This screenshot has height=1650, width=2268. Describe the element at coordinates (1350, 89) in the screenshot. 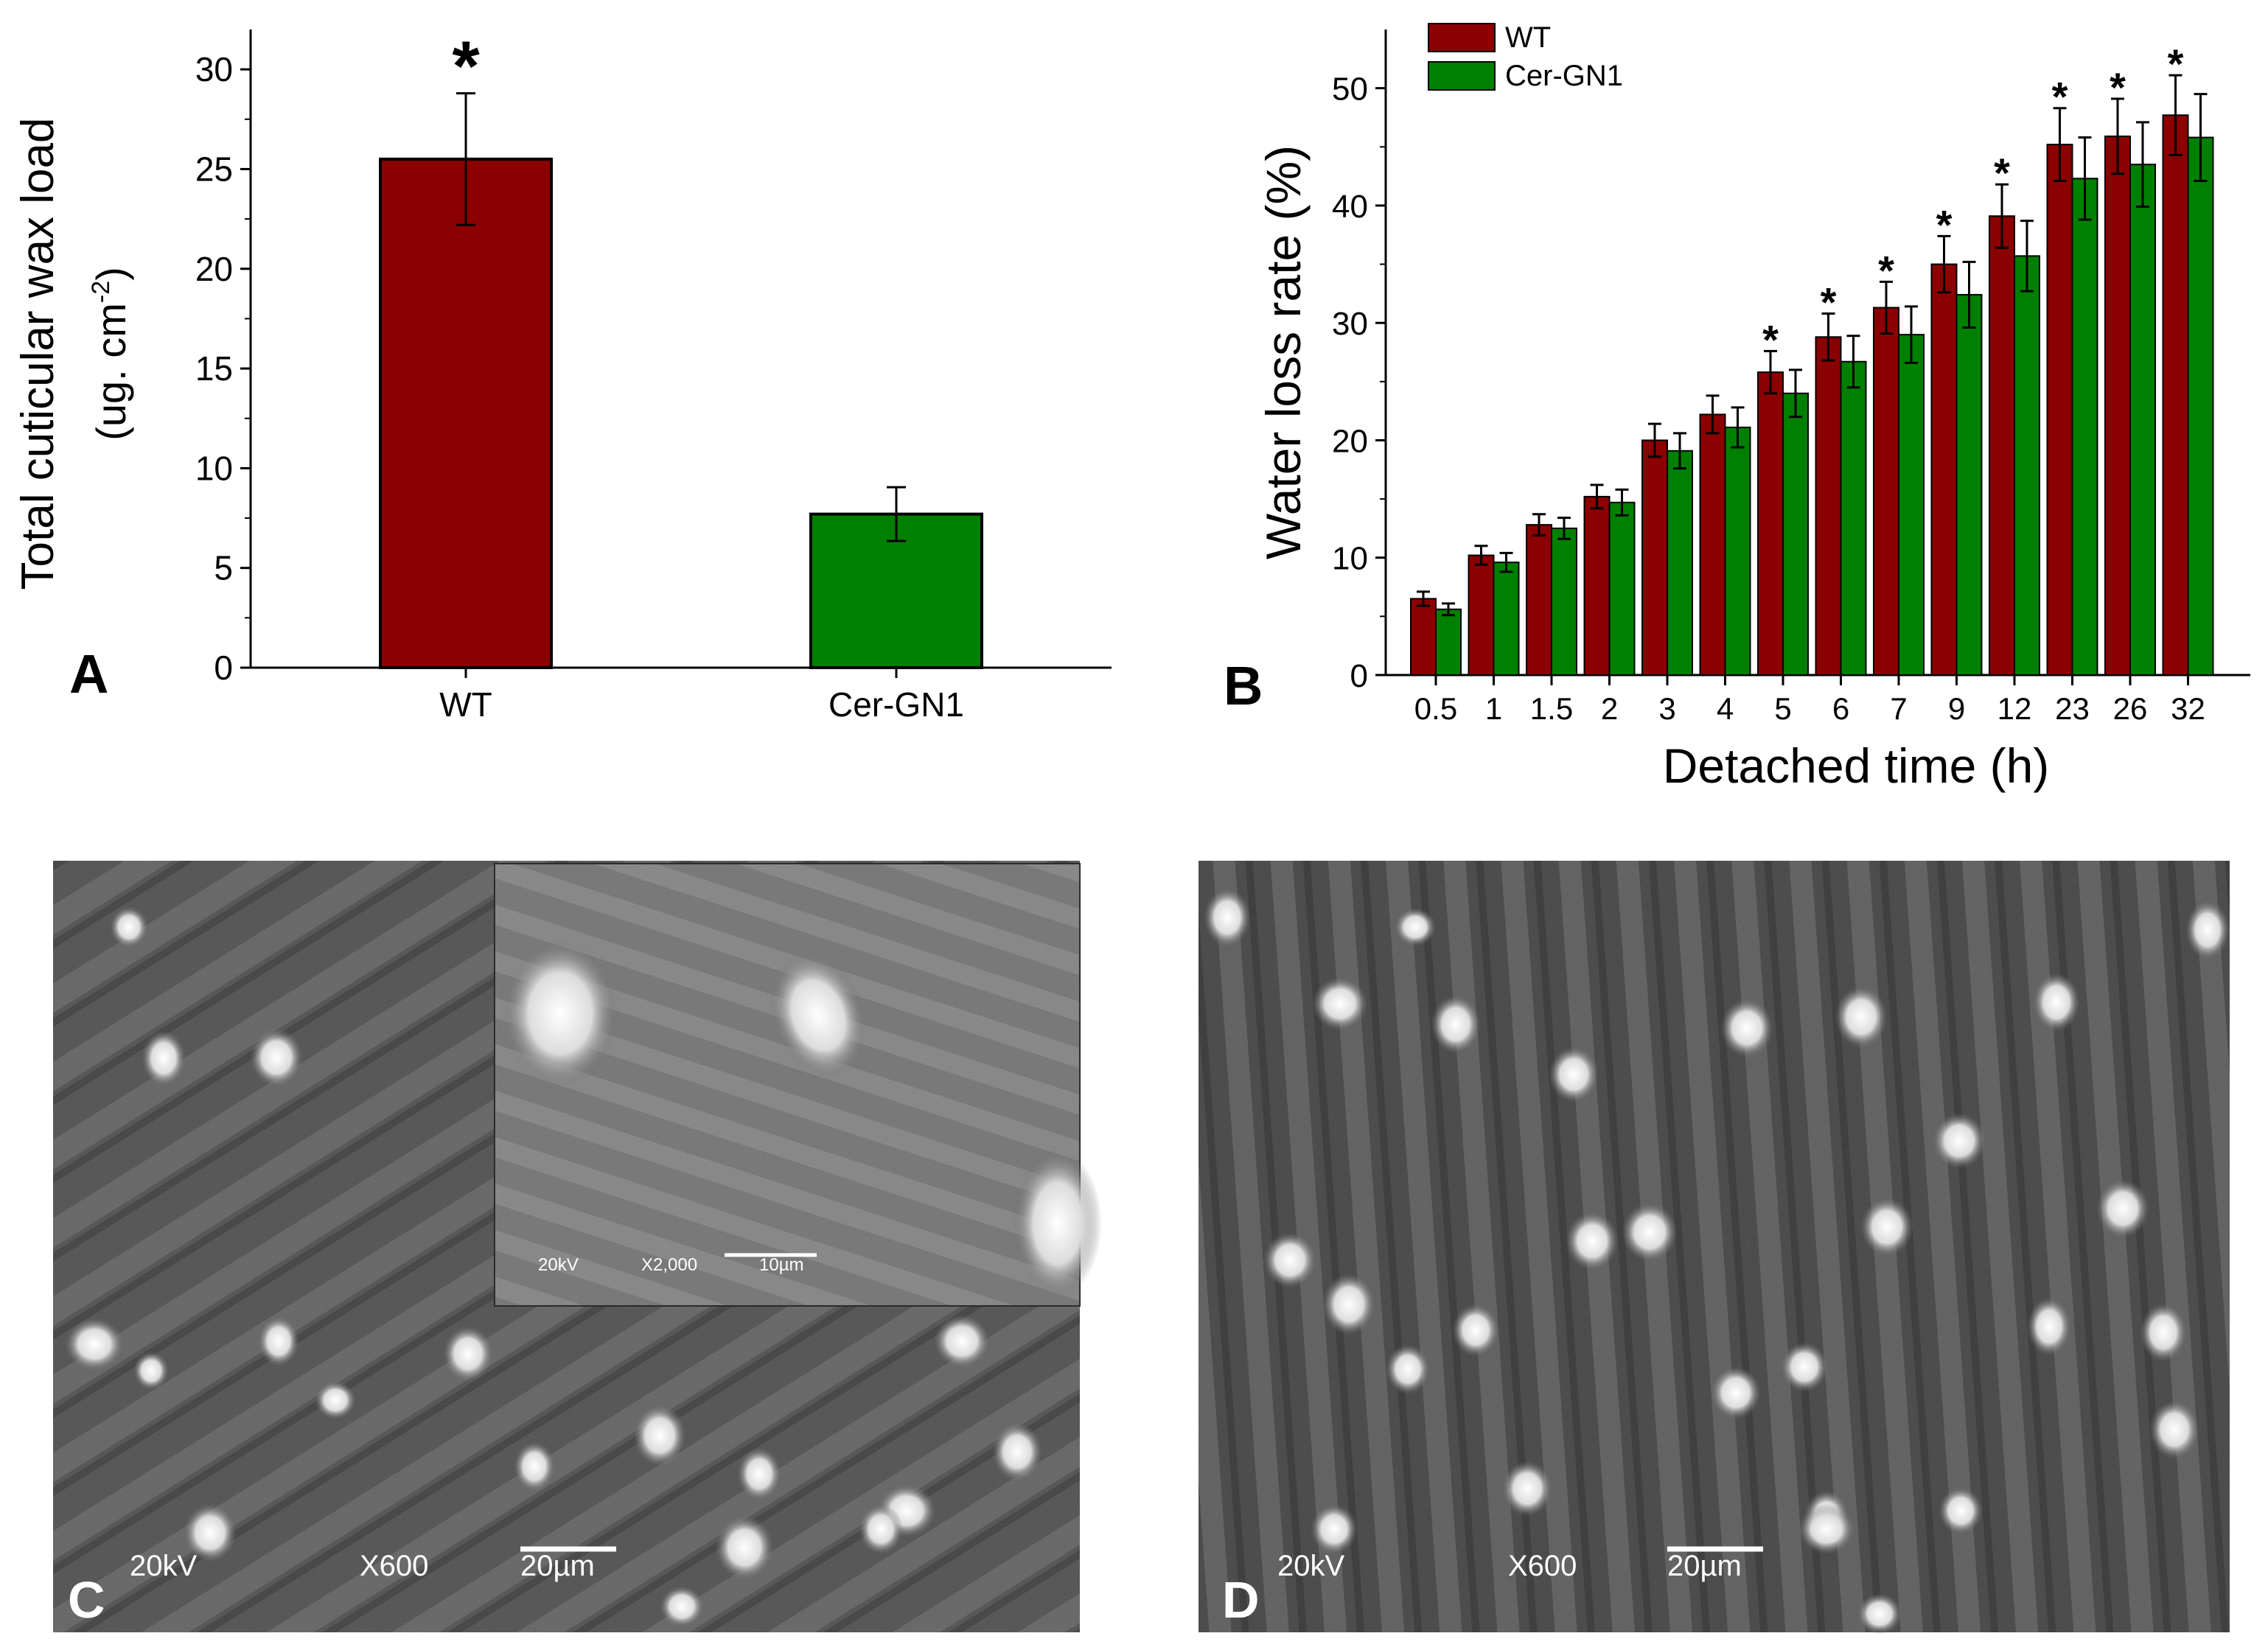

I see `panel-b-y-tick-label: 50` at that location.